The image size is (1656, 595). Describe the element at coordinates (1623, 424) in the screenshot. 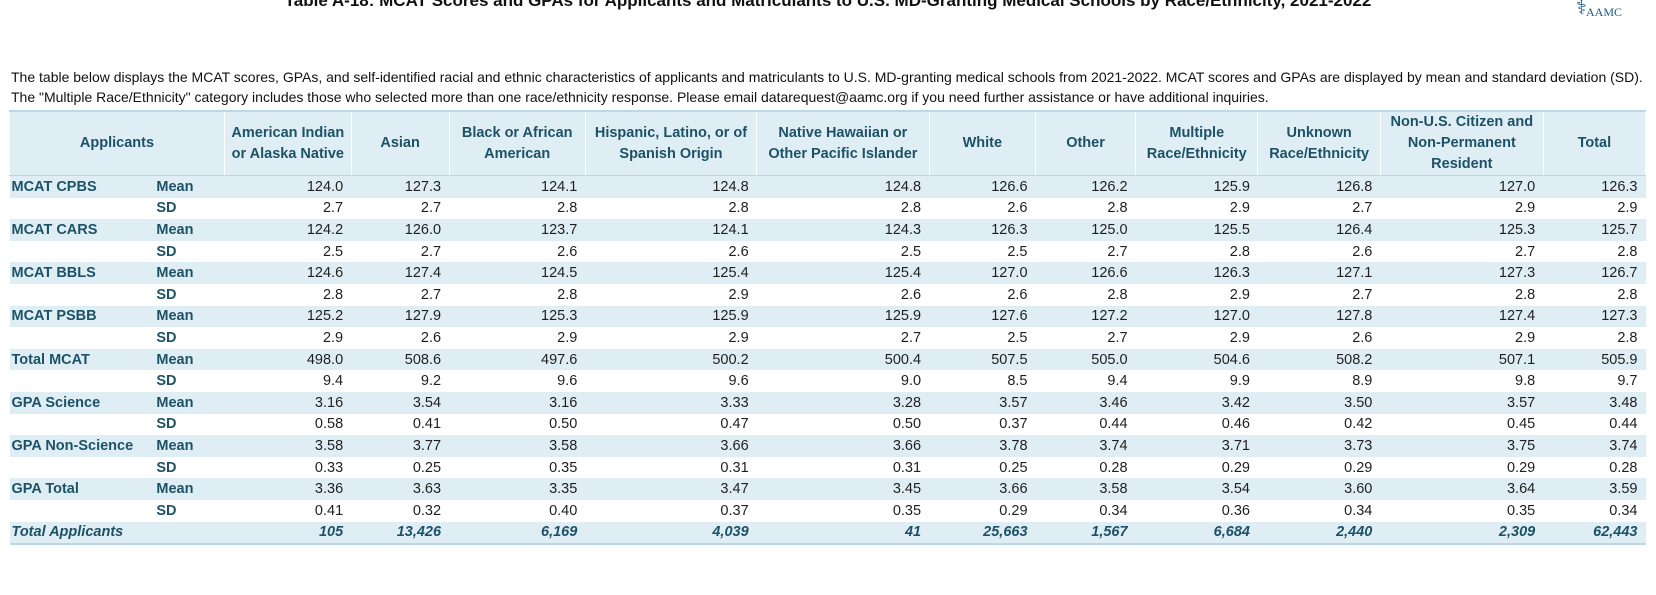

I see `table-cell: 0.44` at that location.